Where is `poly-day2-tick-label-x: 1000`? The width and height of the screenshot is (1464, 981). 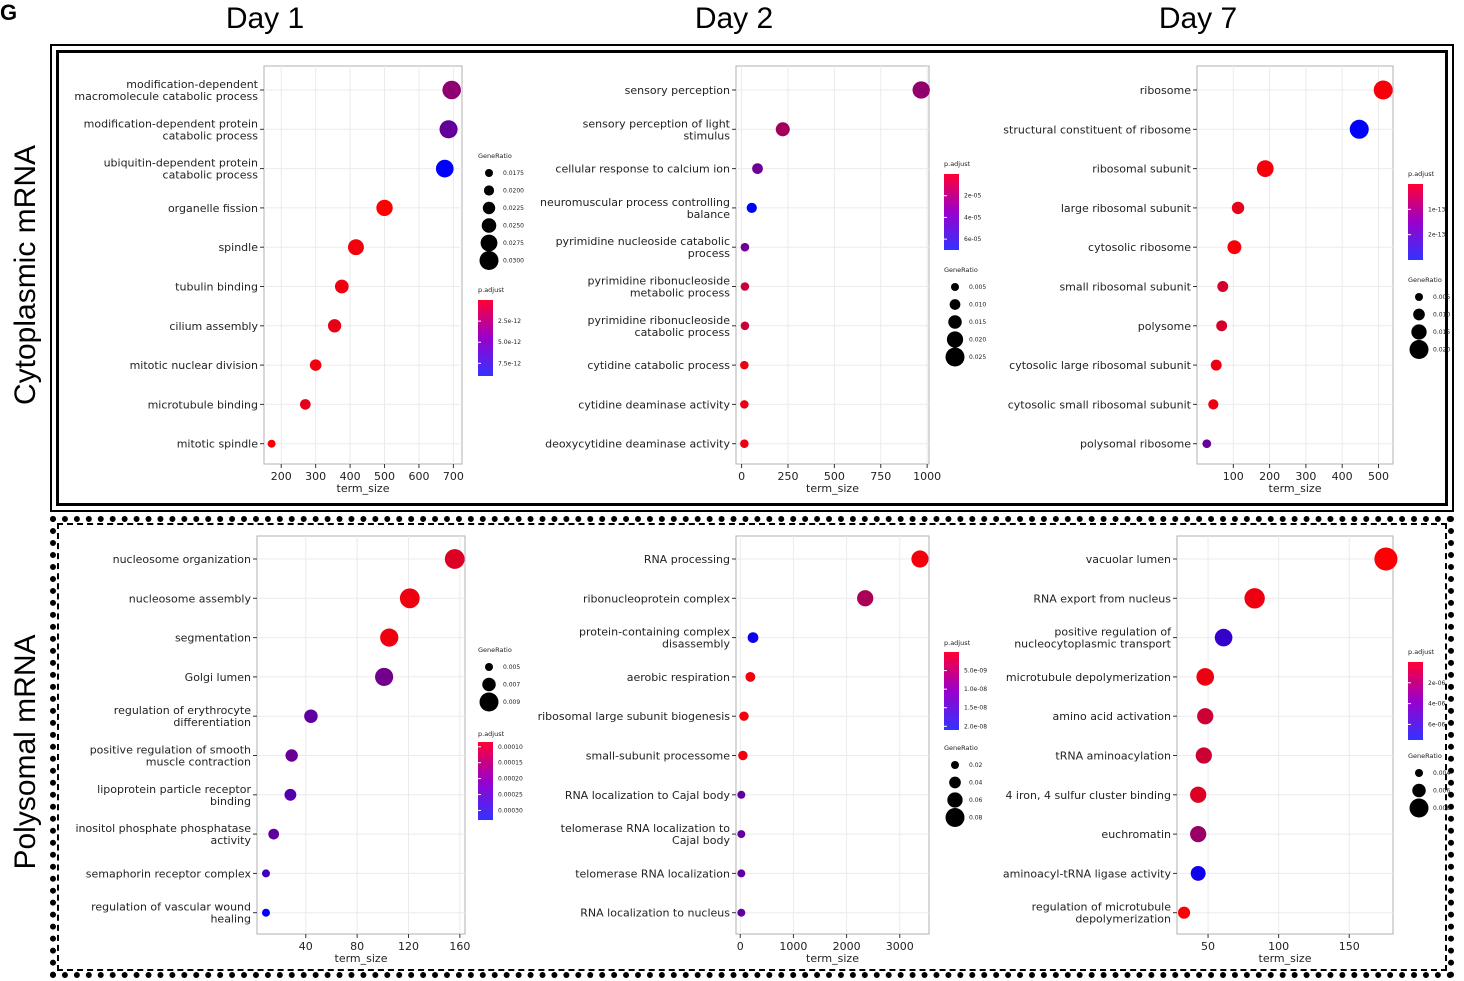
poly-day2-tick-label-x: 1000 is located at coordinates (793, 946).